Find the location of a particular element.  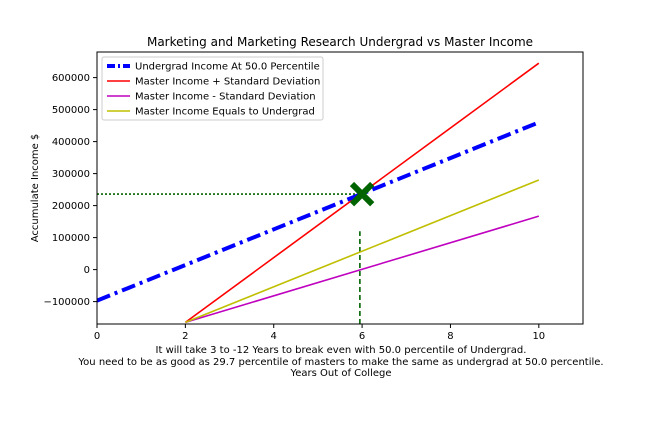

x-axis-title: Years Out of College is located at coordinates (341, 373).